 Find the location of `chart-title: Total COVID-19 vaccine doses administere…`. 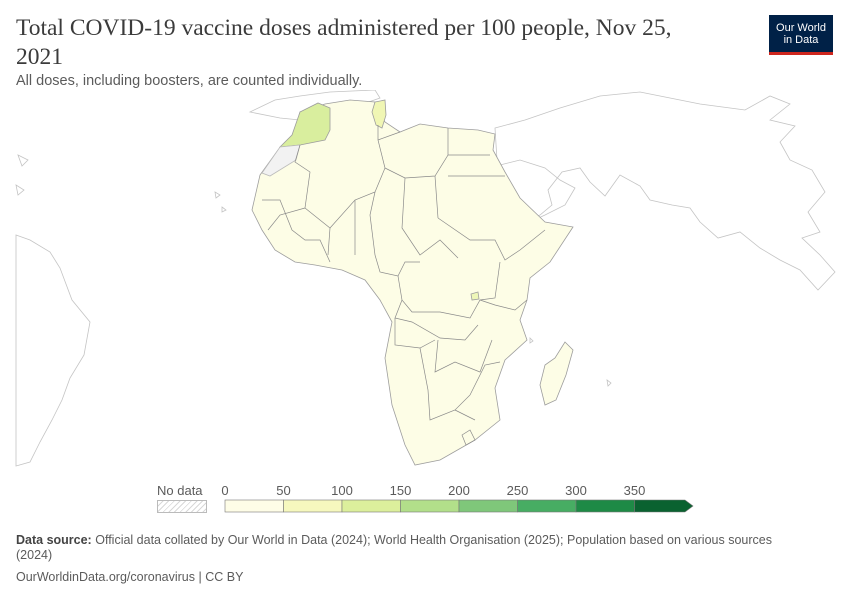

chart-title: Total COVID-19 vaccine doses administere… is located at coordinates (344, 42).